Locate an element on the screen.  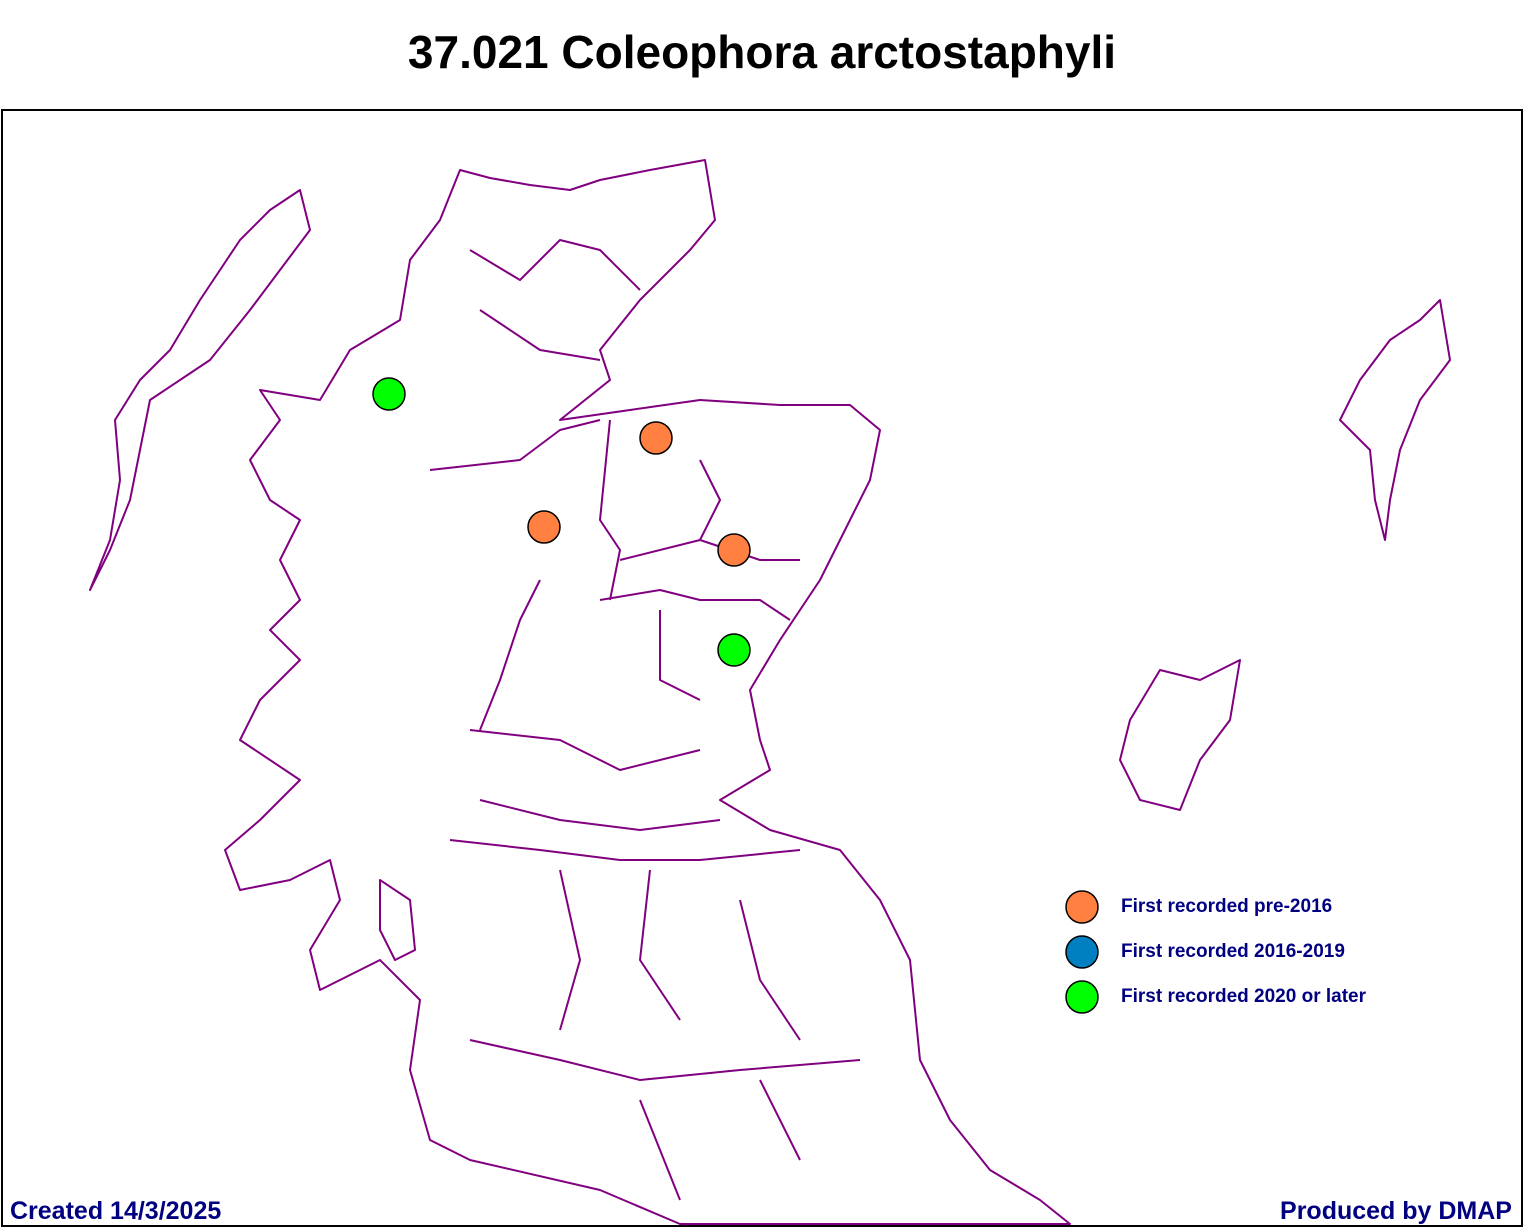
legend-label: First recorded pre-2016 is located at coordinates (1226, 906).